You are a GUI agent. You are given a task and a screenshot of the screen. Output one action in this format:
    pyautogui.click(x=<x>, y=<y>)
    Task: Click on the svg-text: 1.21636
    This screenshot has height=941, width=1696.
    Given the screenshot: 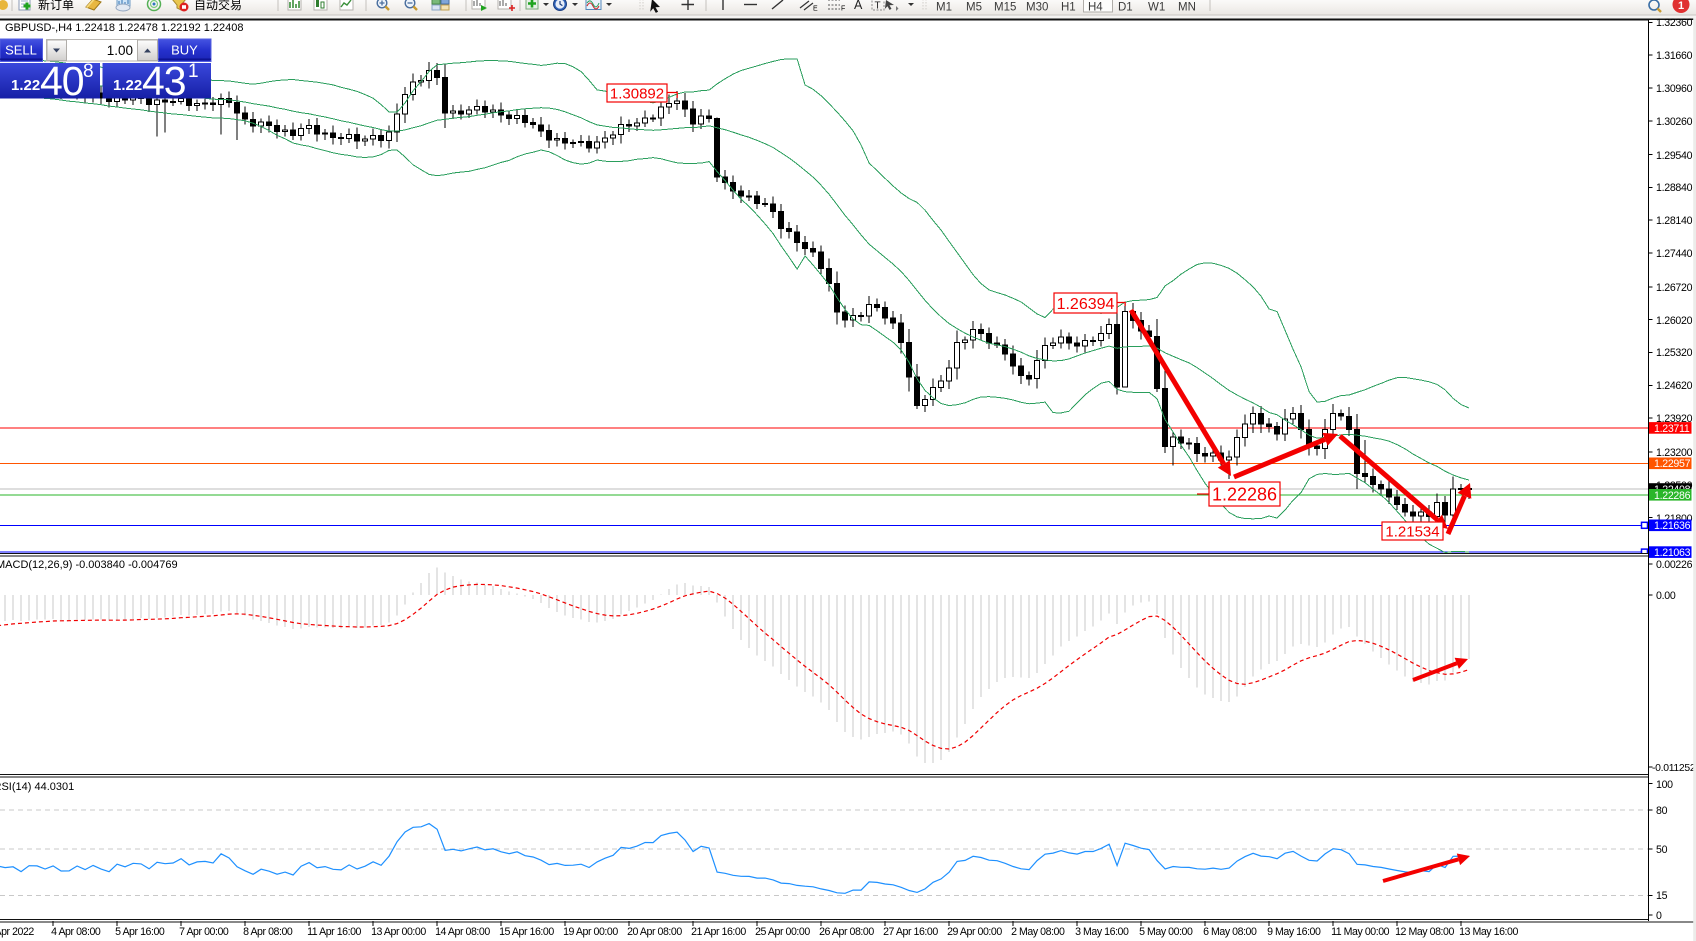 What is the action you would take?
    pyautogui.click(x=1672, y=526)
    